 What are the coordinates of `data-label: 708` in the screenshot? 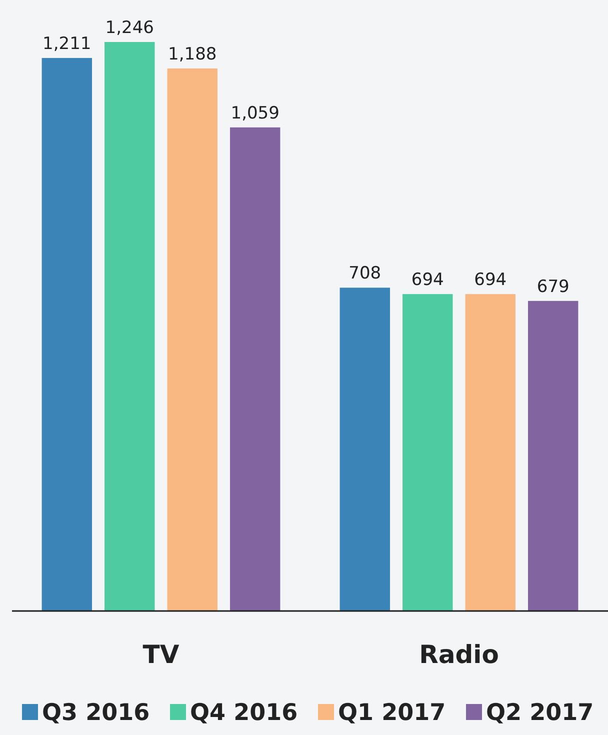 It's located at (365, 274).